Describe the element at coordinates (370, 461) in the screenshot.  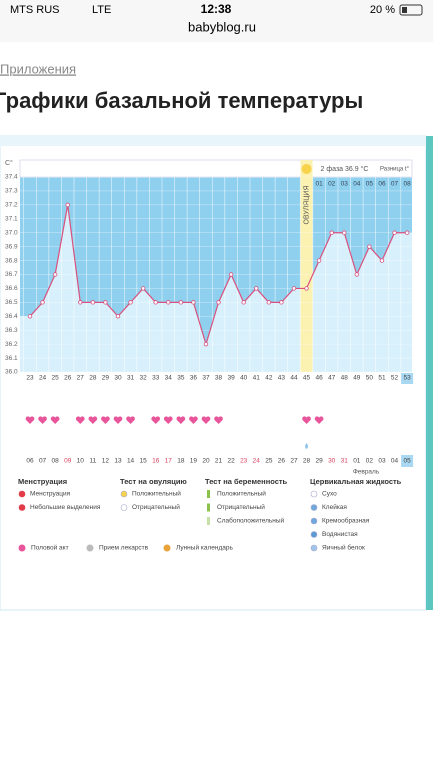
I see `date-label: 02` at that location.